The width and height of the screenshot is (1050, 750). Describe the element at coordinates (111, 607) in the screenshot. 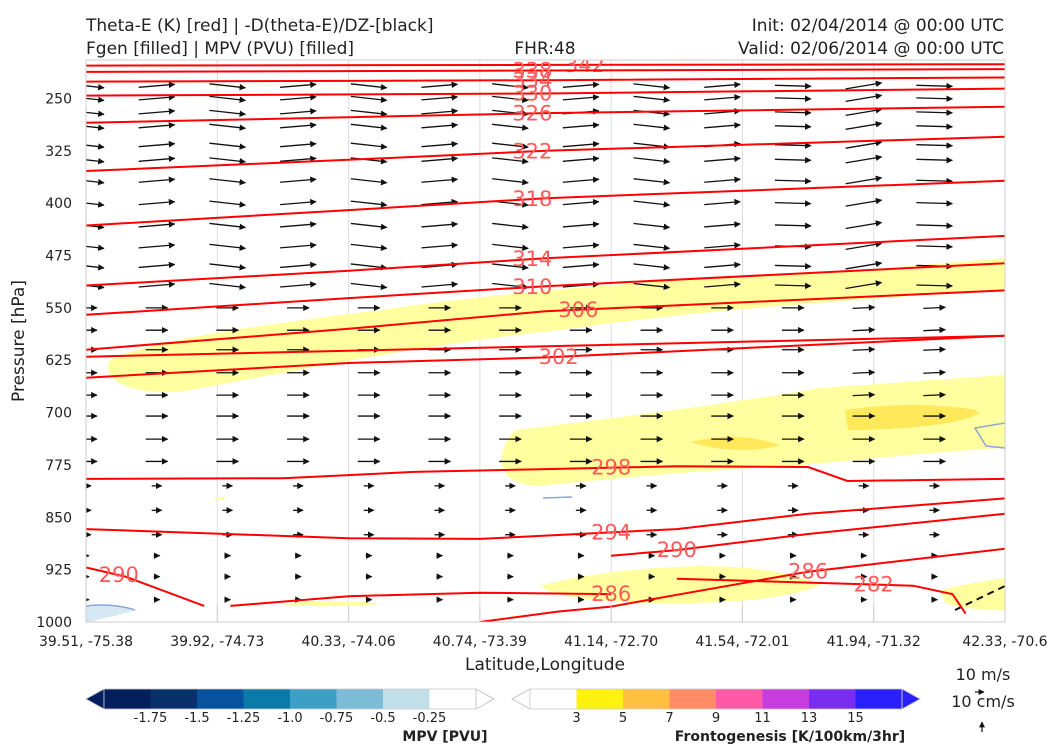

I see `mpv-contour-bottom-left` at that location.